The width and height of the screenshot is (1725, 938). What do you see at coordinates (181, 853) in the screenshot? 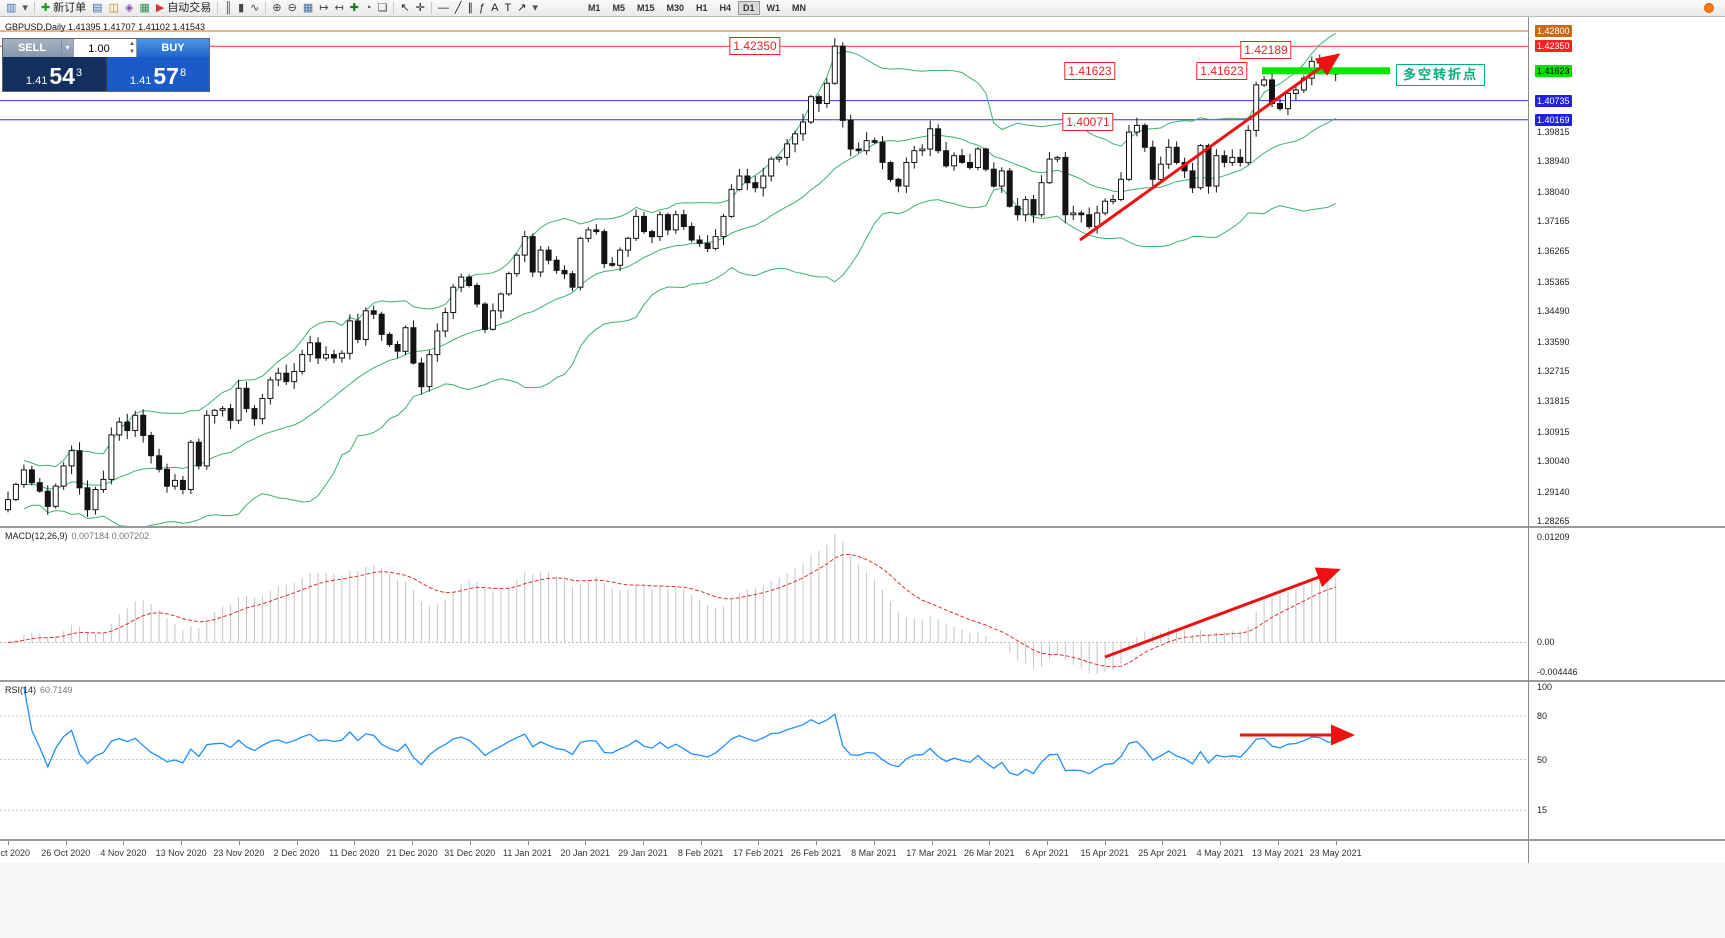
I see `date-axis-label: 13 Nov 2020` at bounding box center [181, 853].